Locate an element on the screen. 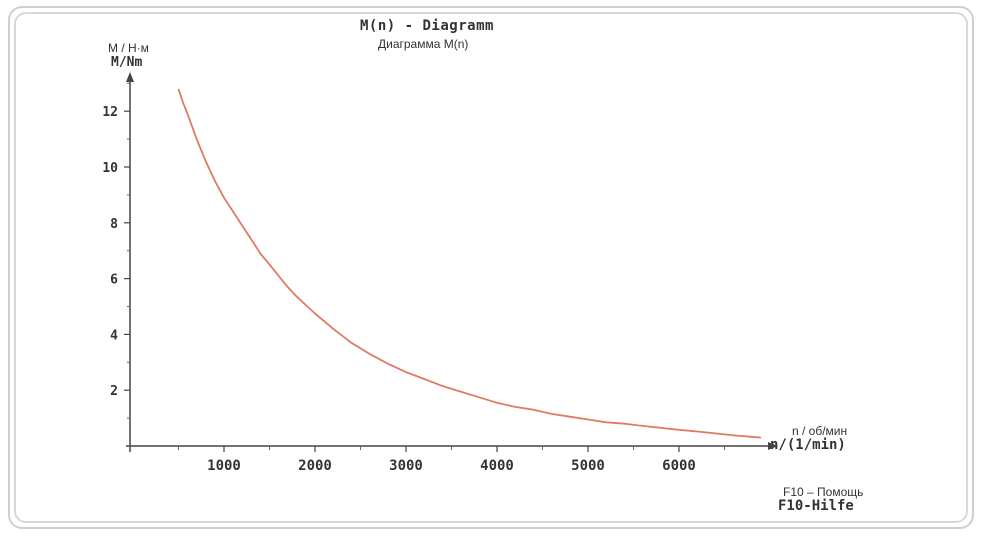  x-tick-label: 1000 is located at coordinates (224, 466).